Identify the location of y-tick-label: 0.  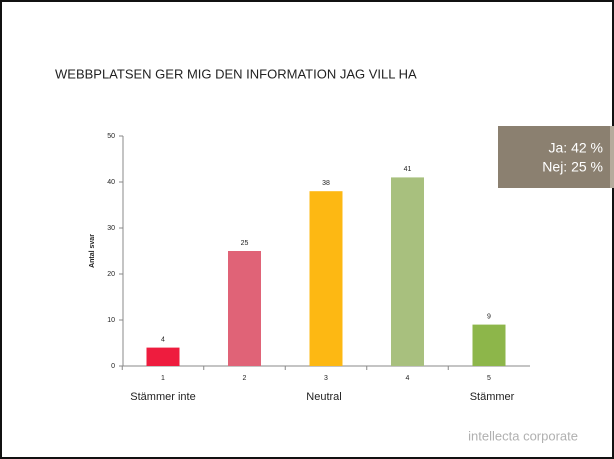
(113, 366).